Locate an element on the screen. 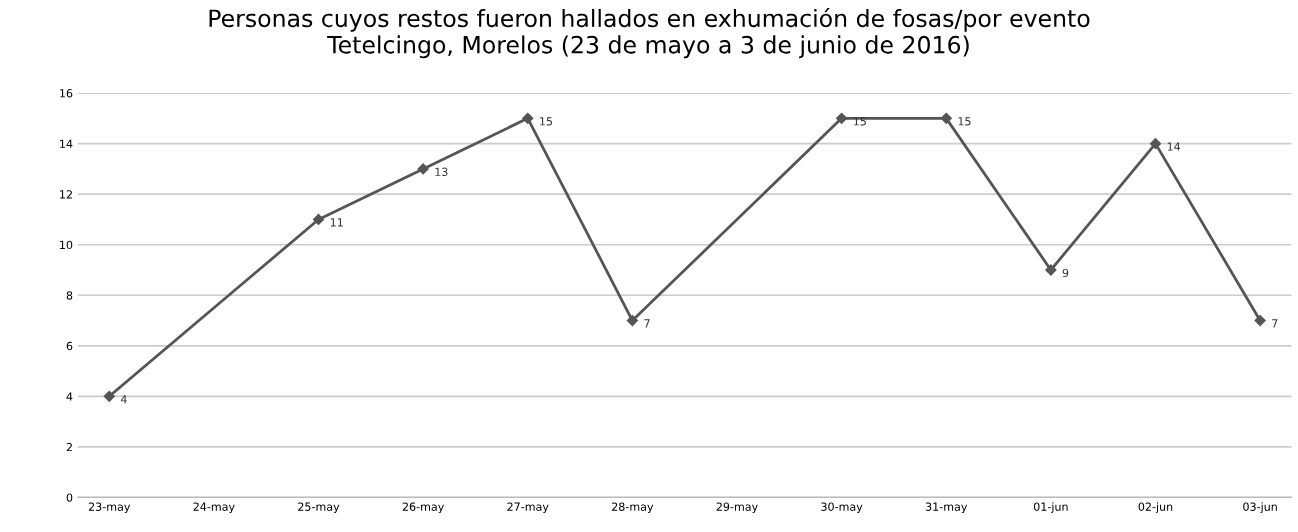  data-label: 9 is located at coordinates (1065, 273).